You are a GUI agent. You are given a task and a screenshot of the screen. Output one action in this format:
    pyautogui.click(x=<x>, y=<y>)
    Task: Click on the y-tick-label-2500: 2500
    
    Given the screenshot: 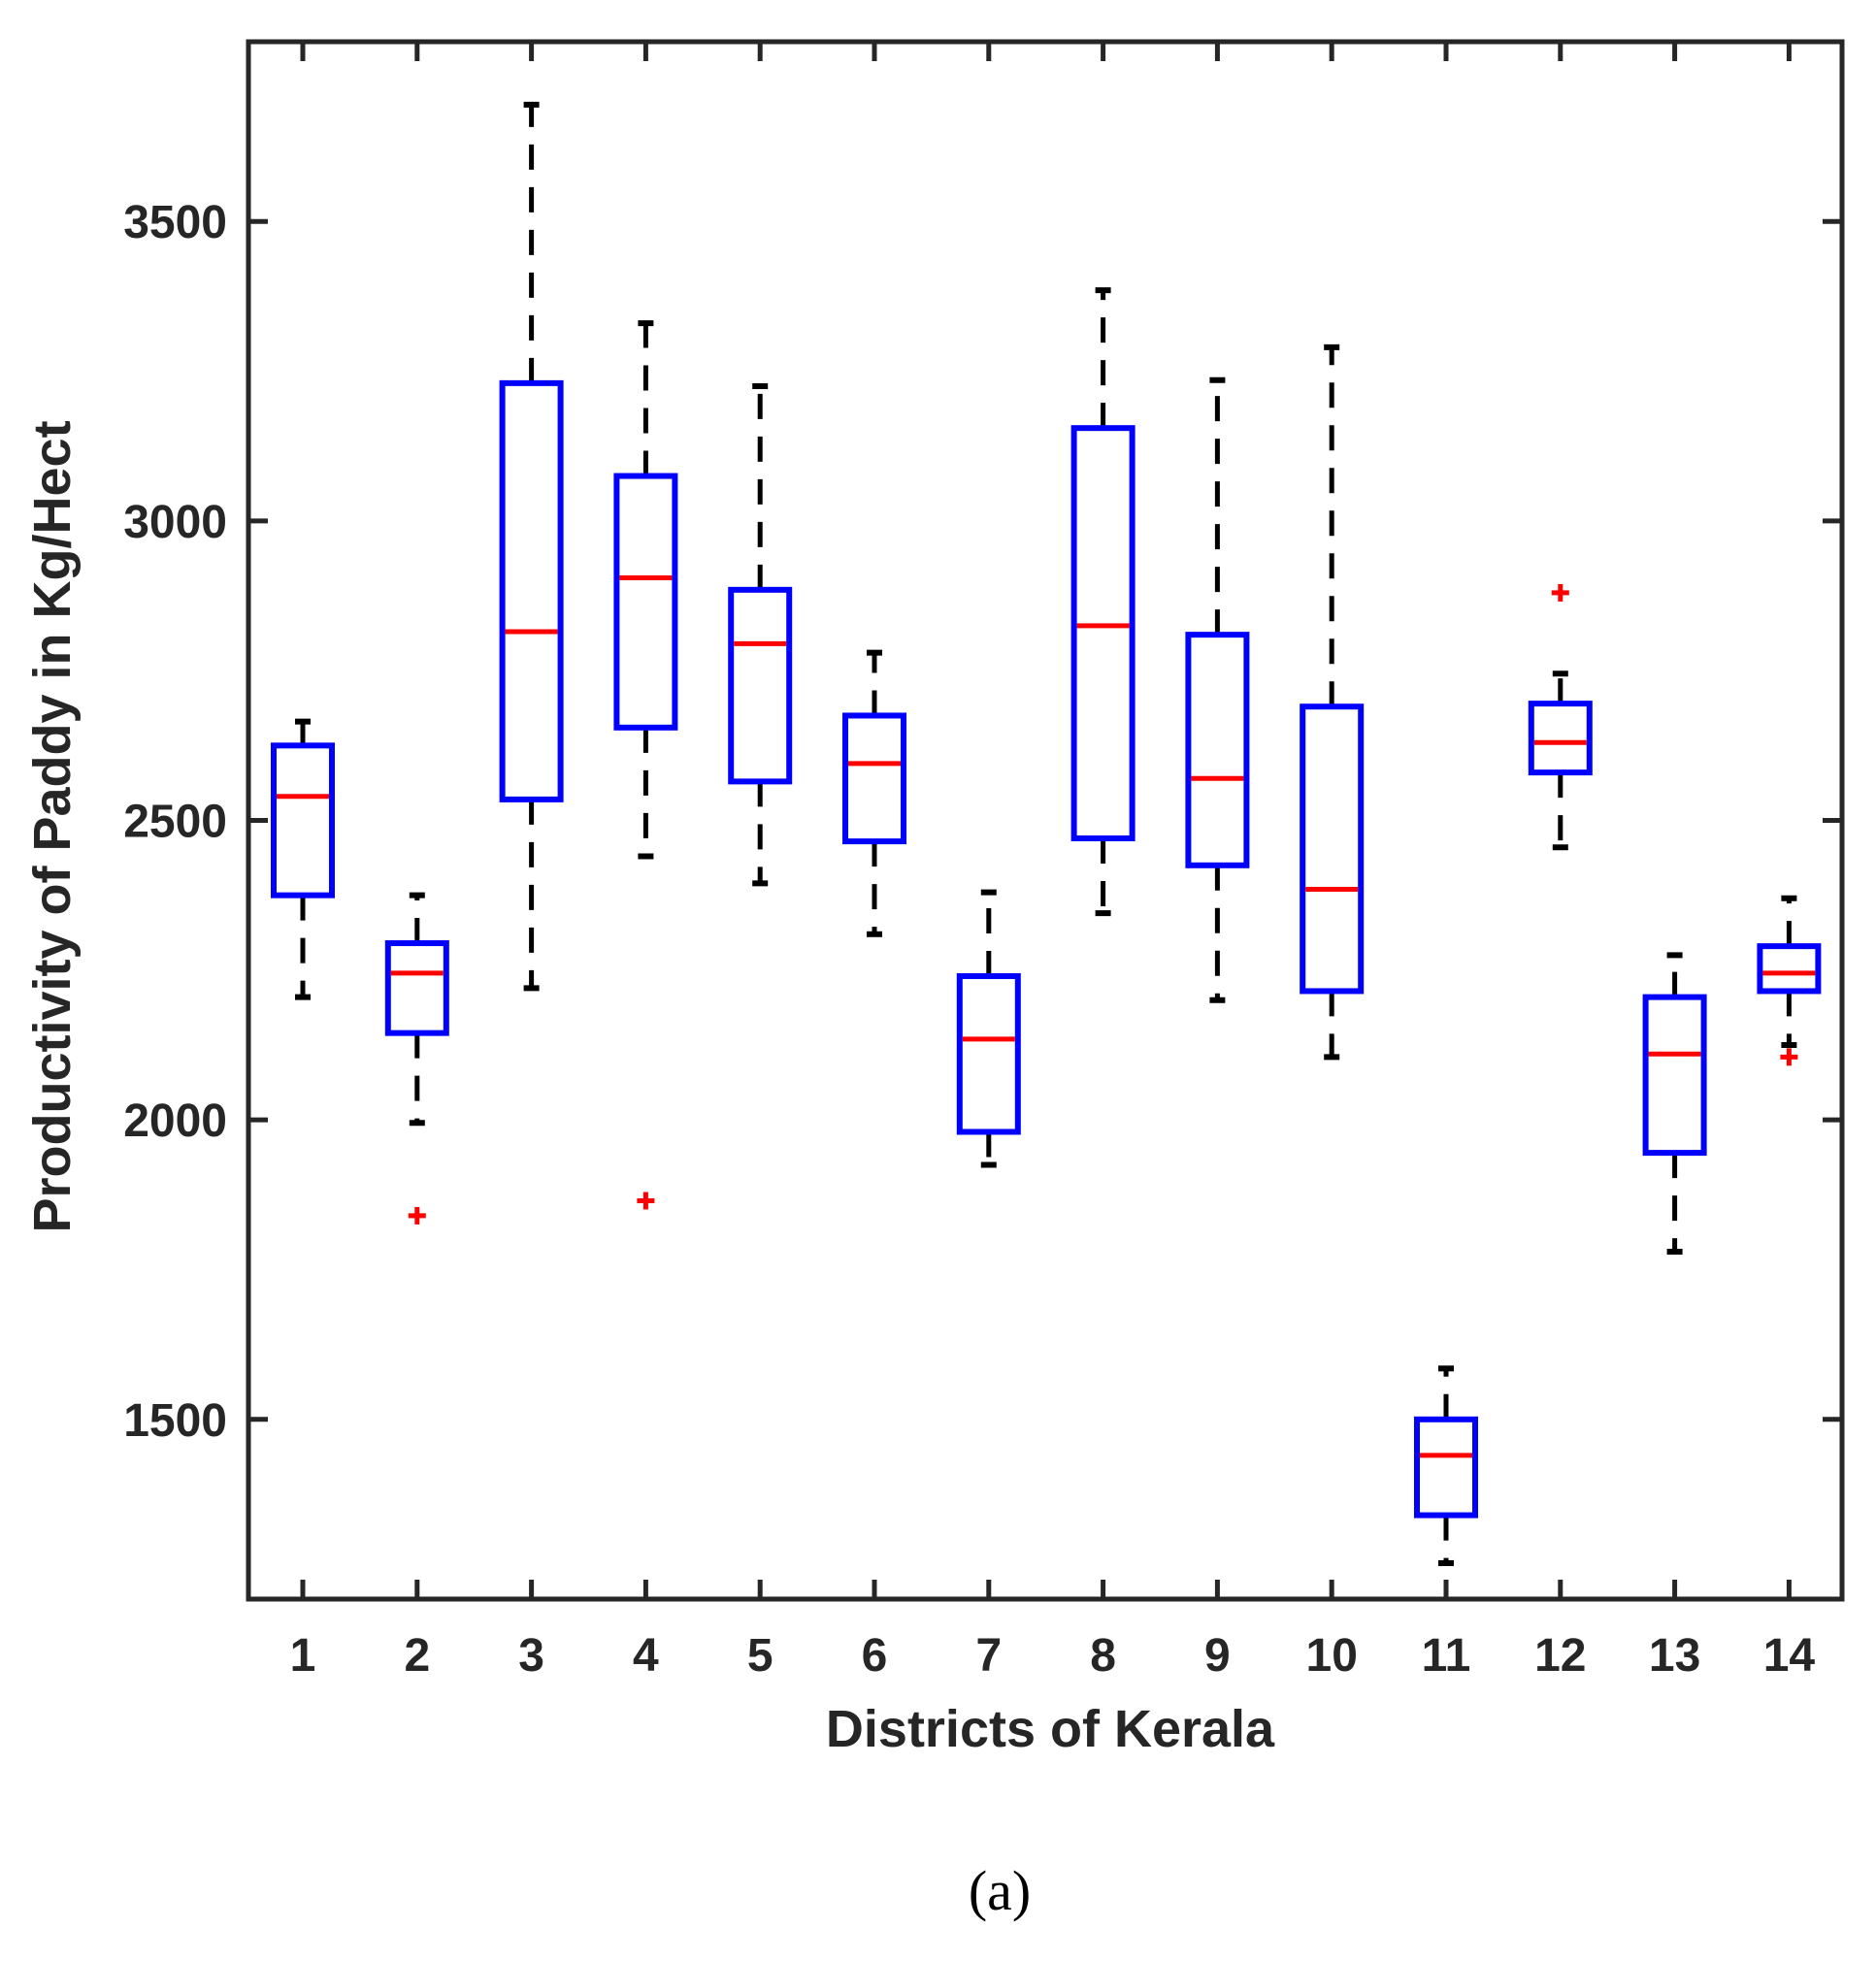 What is the action you would take?
    pyautogui.click(x=175, y=822)
    